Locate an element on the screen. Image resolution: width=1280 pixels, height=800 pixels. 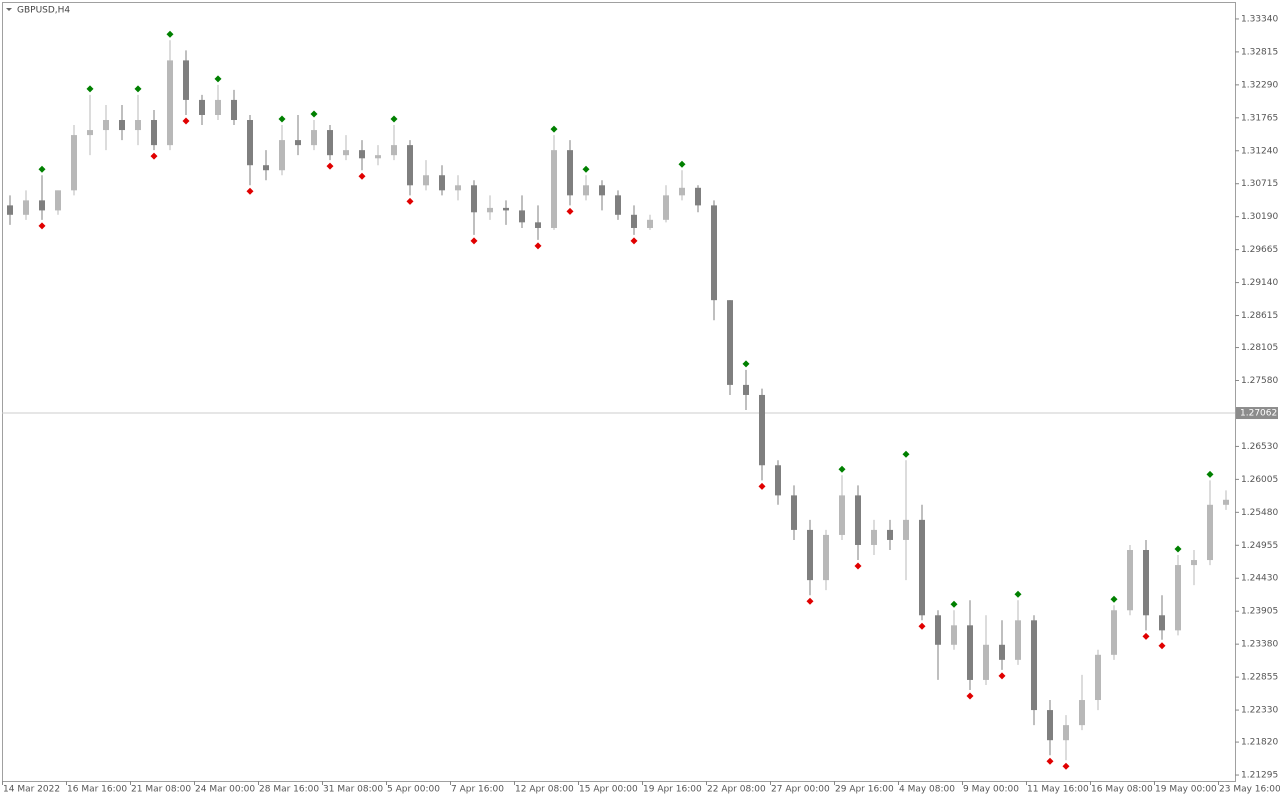
y-tick-label: 1.29140 is located at coordinates (1259, 283).